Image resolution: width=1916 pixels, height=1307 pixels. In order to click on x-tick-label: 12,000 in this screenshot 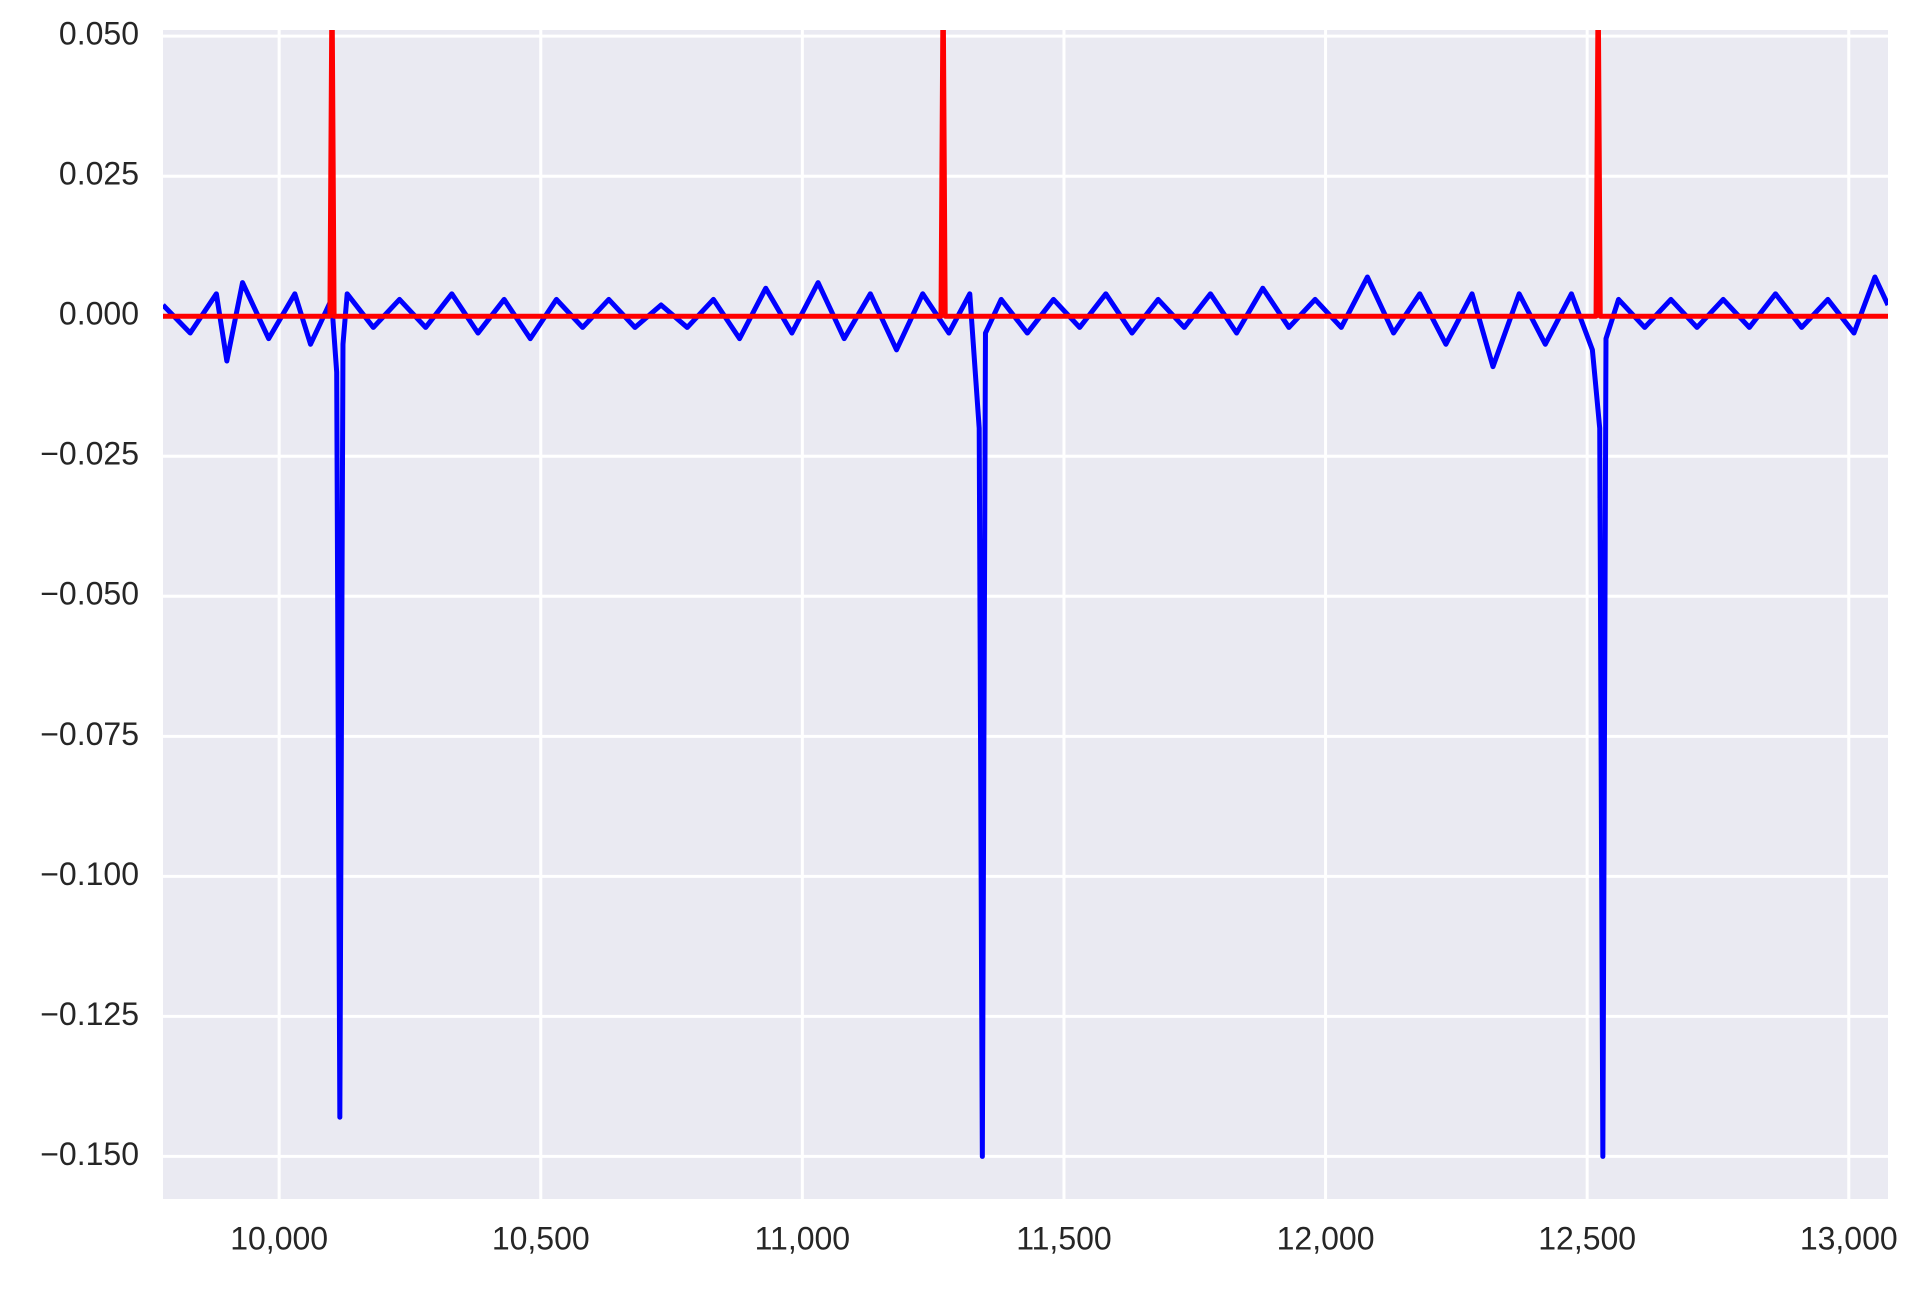, I will do `click(1326, 1238)`.